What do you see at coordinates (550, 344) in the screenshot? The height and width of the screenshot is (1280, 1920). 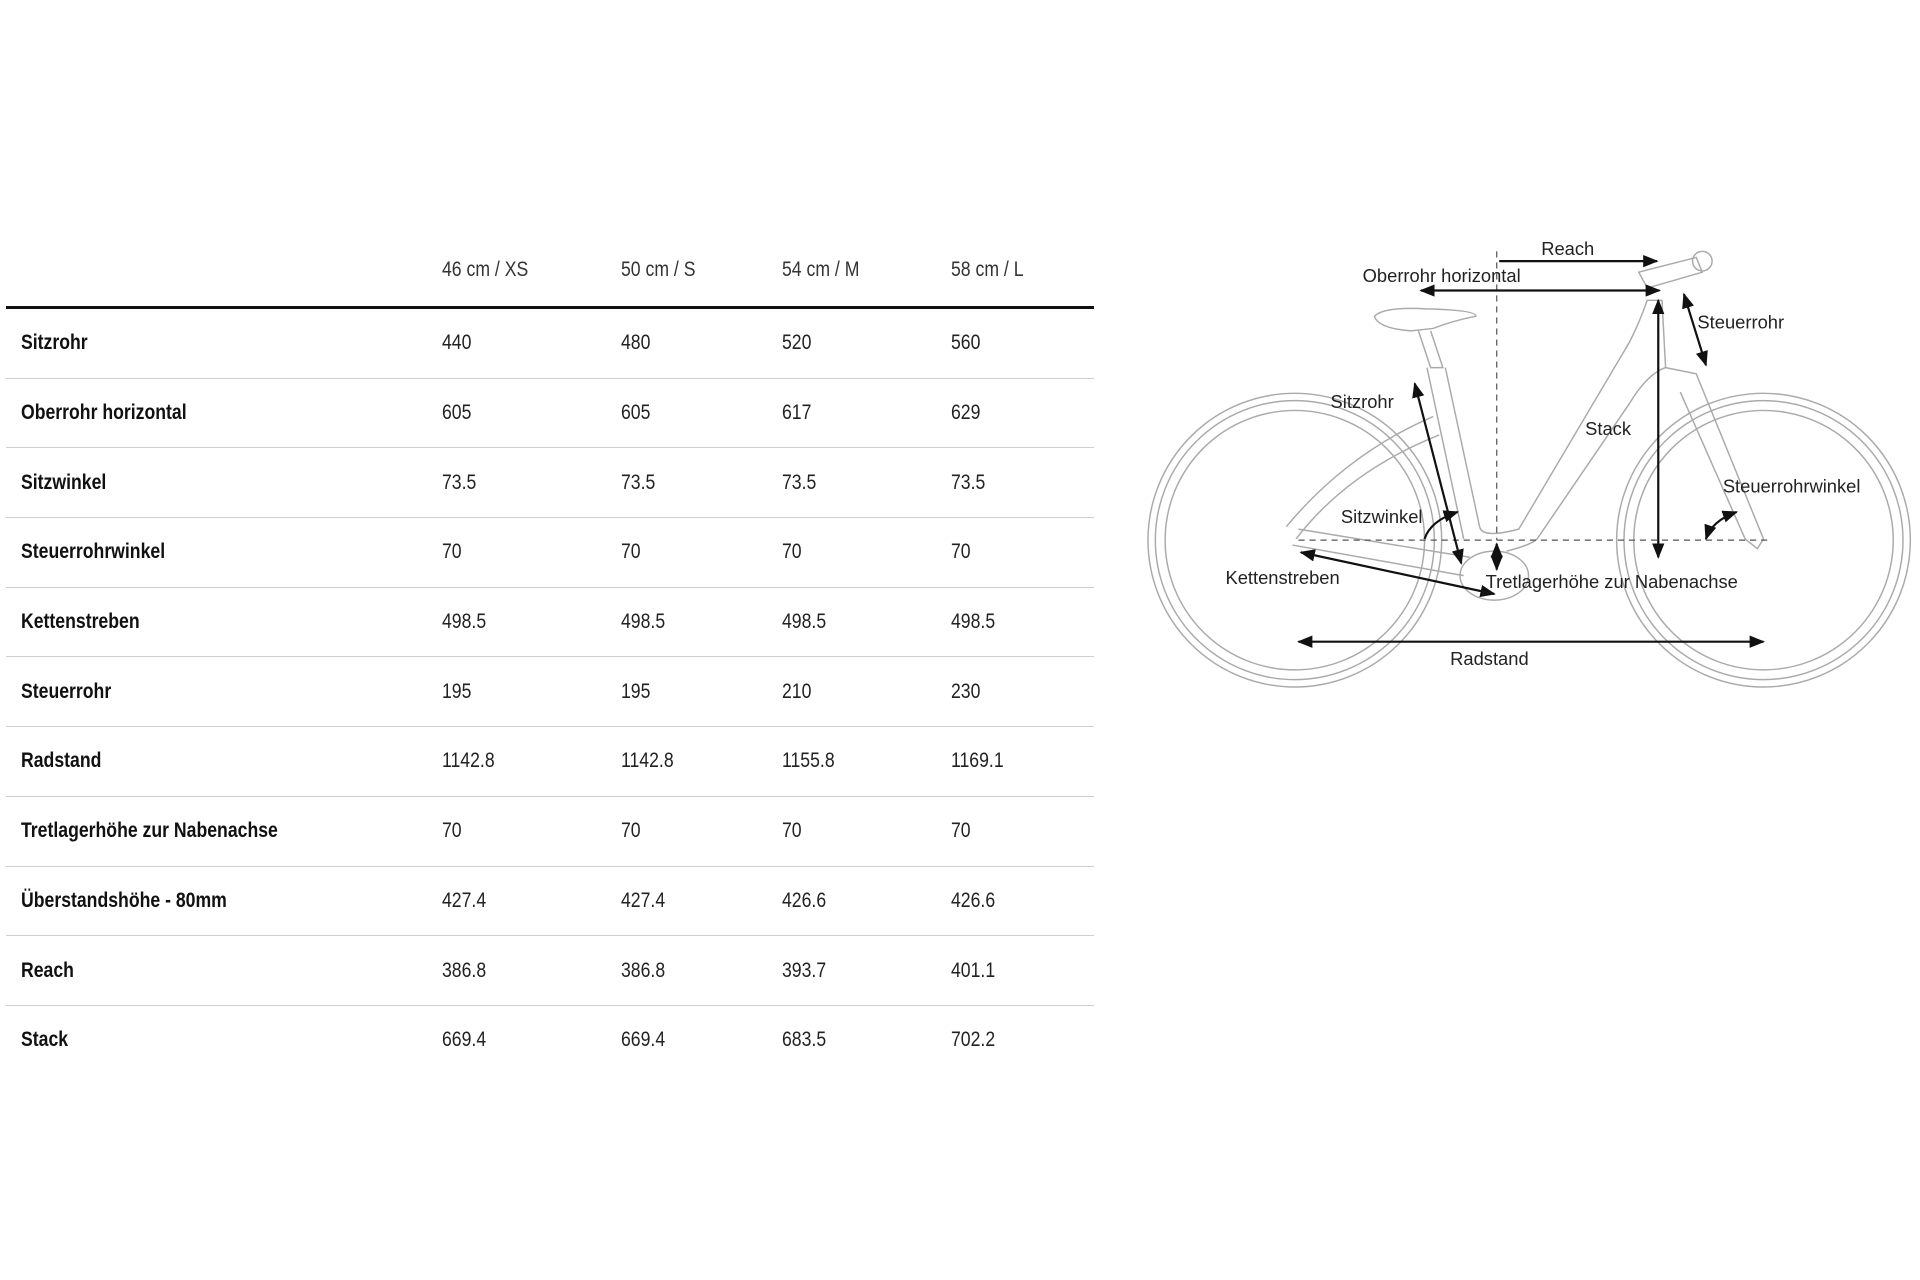 I see `table-row: Sitzrohr 440 480 520 560` at bounding box center [550, 344].